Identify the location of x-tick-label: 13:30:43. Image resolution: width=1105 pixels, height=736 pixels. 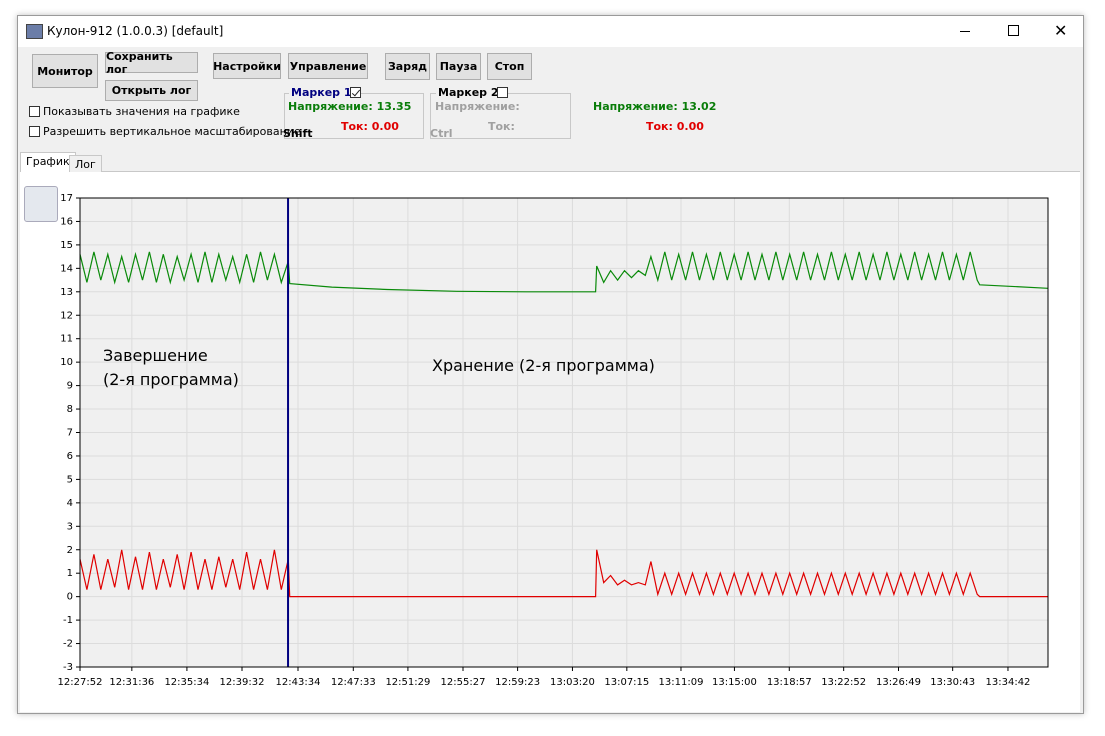
(952, 682).